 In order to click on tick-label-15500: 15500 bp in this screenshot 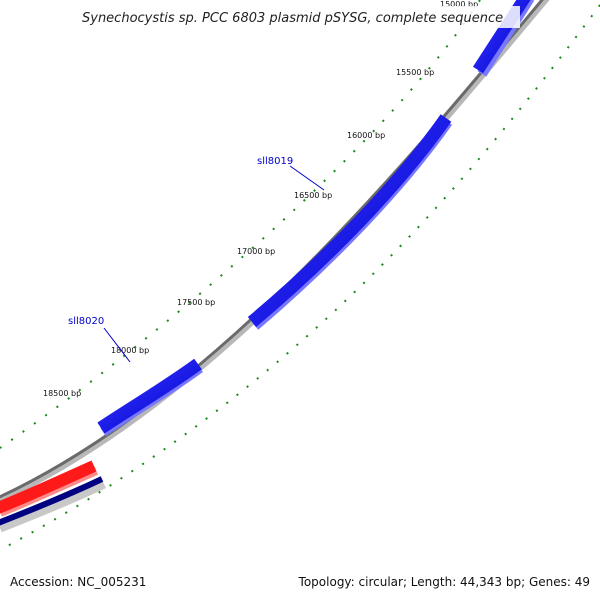, I will do `click(415, 72)`.